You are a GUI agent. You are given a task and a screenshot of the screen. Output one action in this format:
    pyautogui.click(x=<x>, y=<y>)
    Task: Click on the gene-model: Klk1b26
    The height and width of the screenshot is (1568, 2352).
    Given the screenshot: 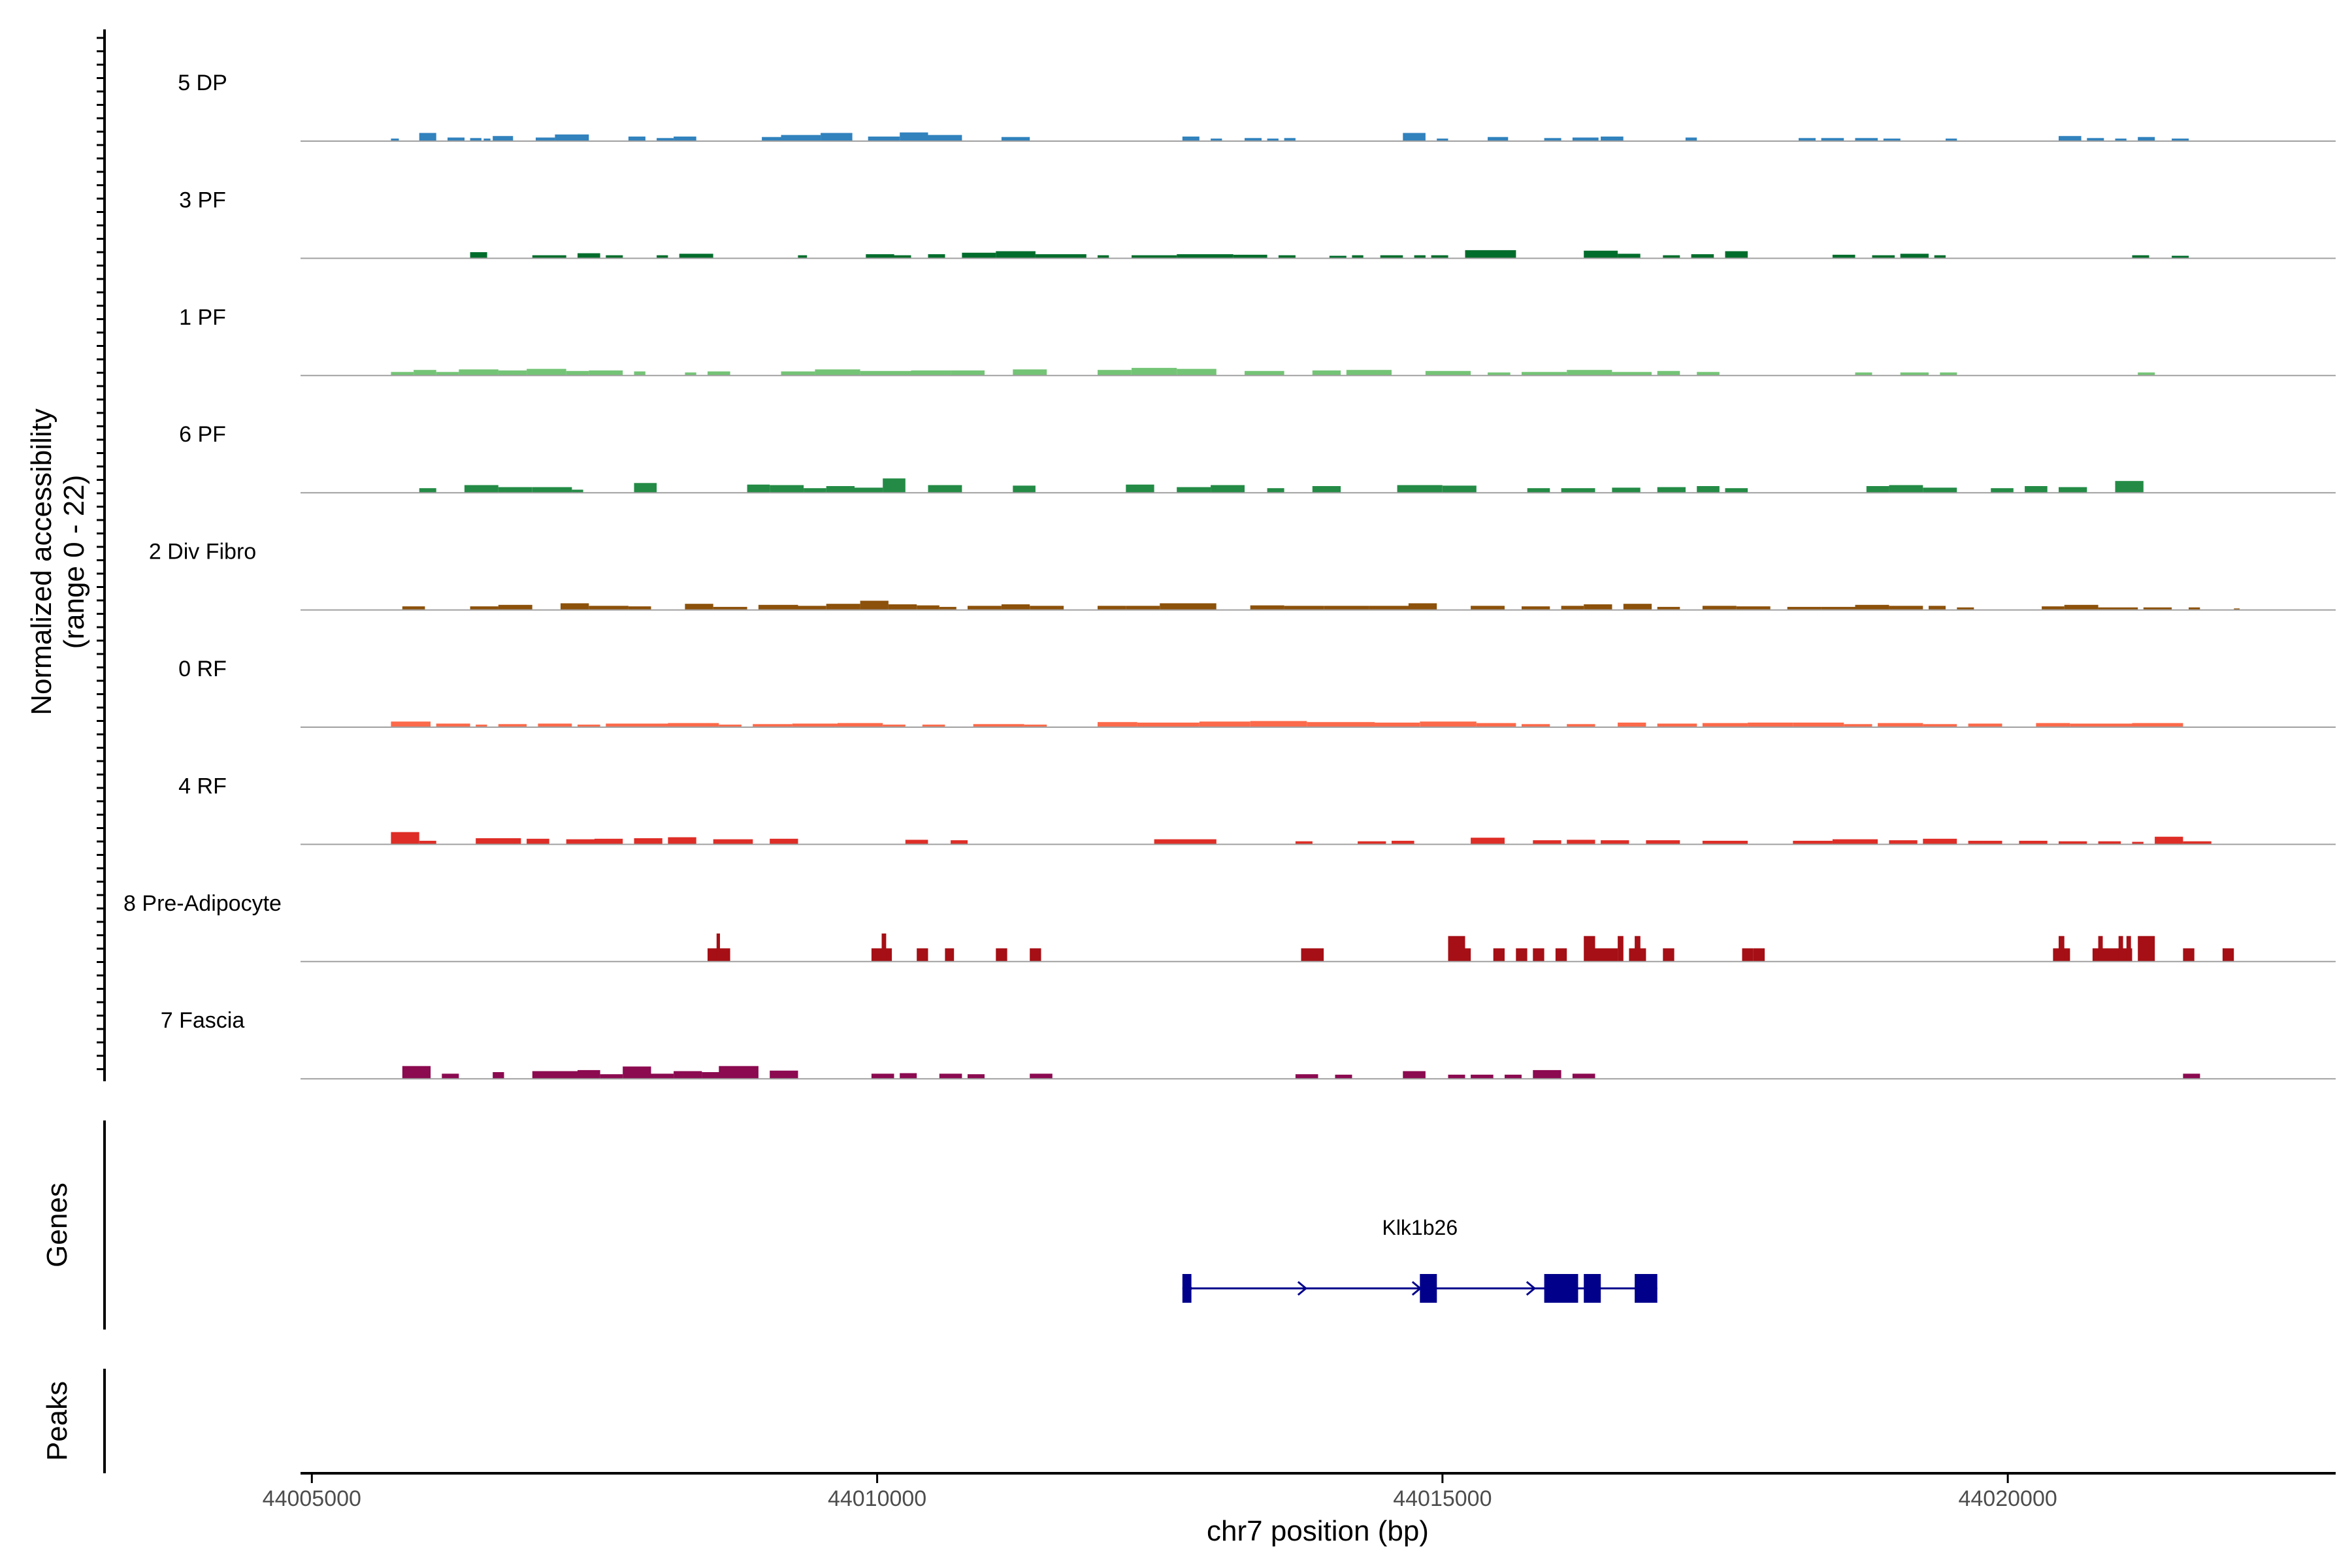 What is the action you would take?
    pyautogui.click(x=1420, y=1259)
    